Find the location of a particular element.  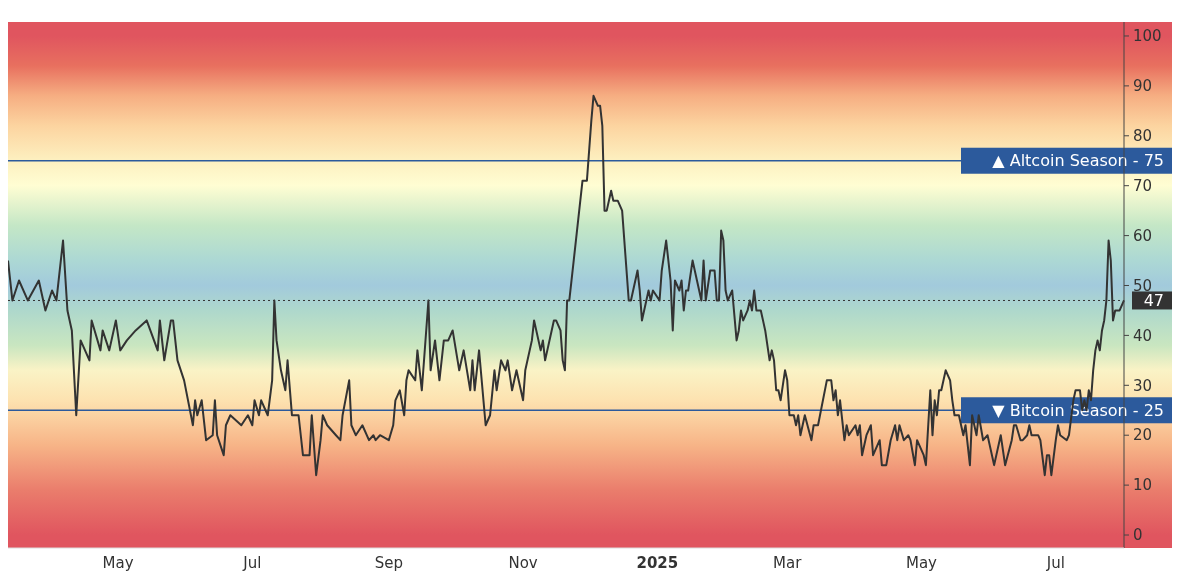

y-tick-label: 40 is located at coordinates (1143, 335).